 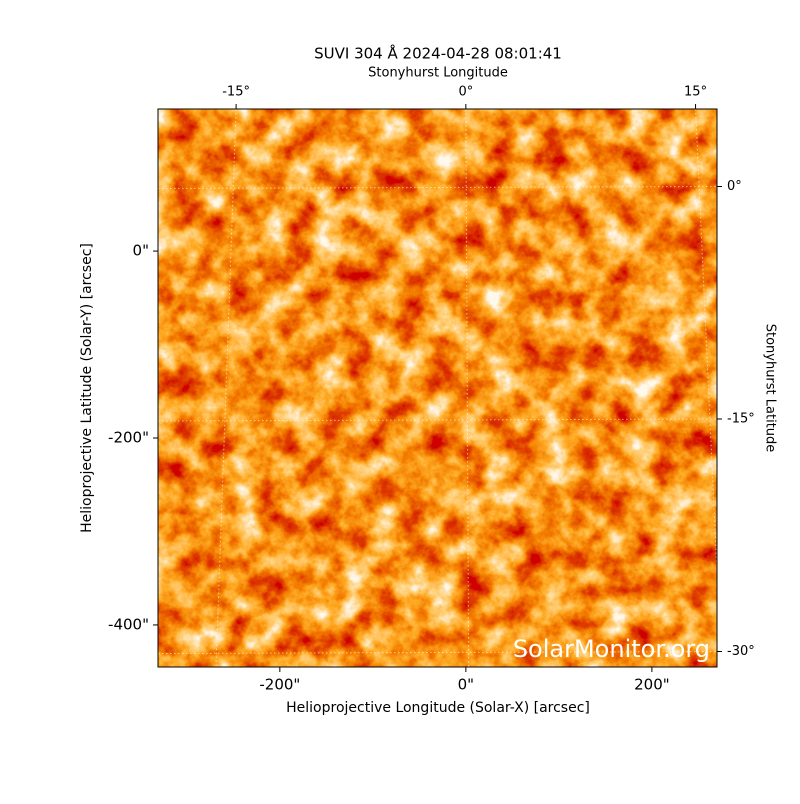 What do you see at coordinates (128, 438) in the screenshot?
I see `y-tick-label: -200"` at bounding box center [128, 438].